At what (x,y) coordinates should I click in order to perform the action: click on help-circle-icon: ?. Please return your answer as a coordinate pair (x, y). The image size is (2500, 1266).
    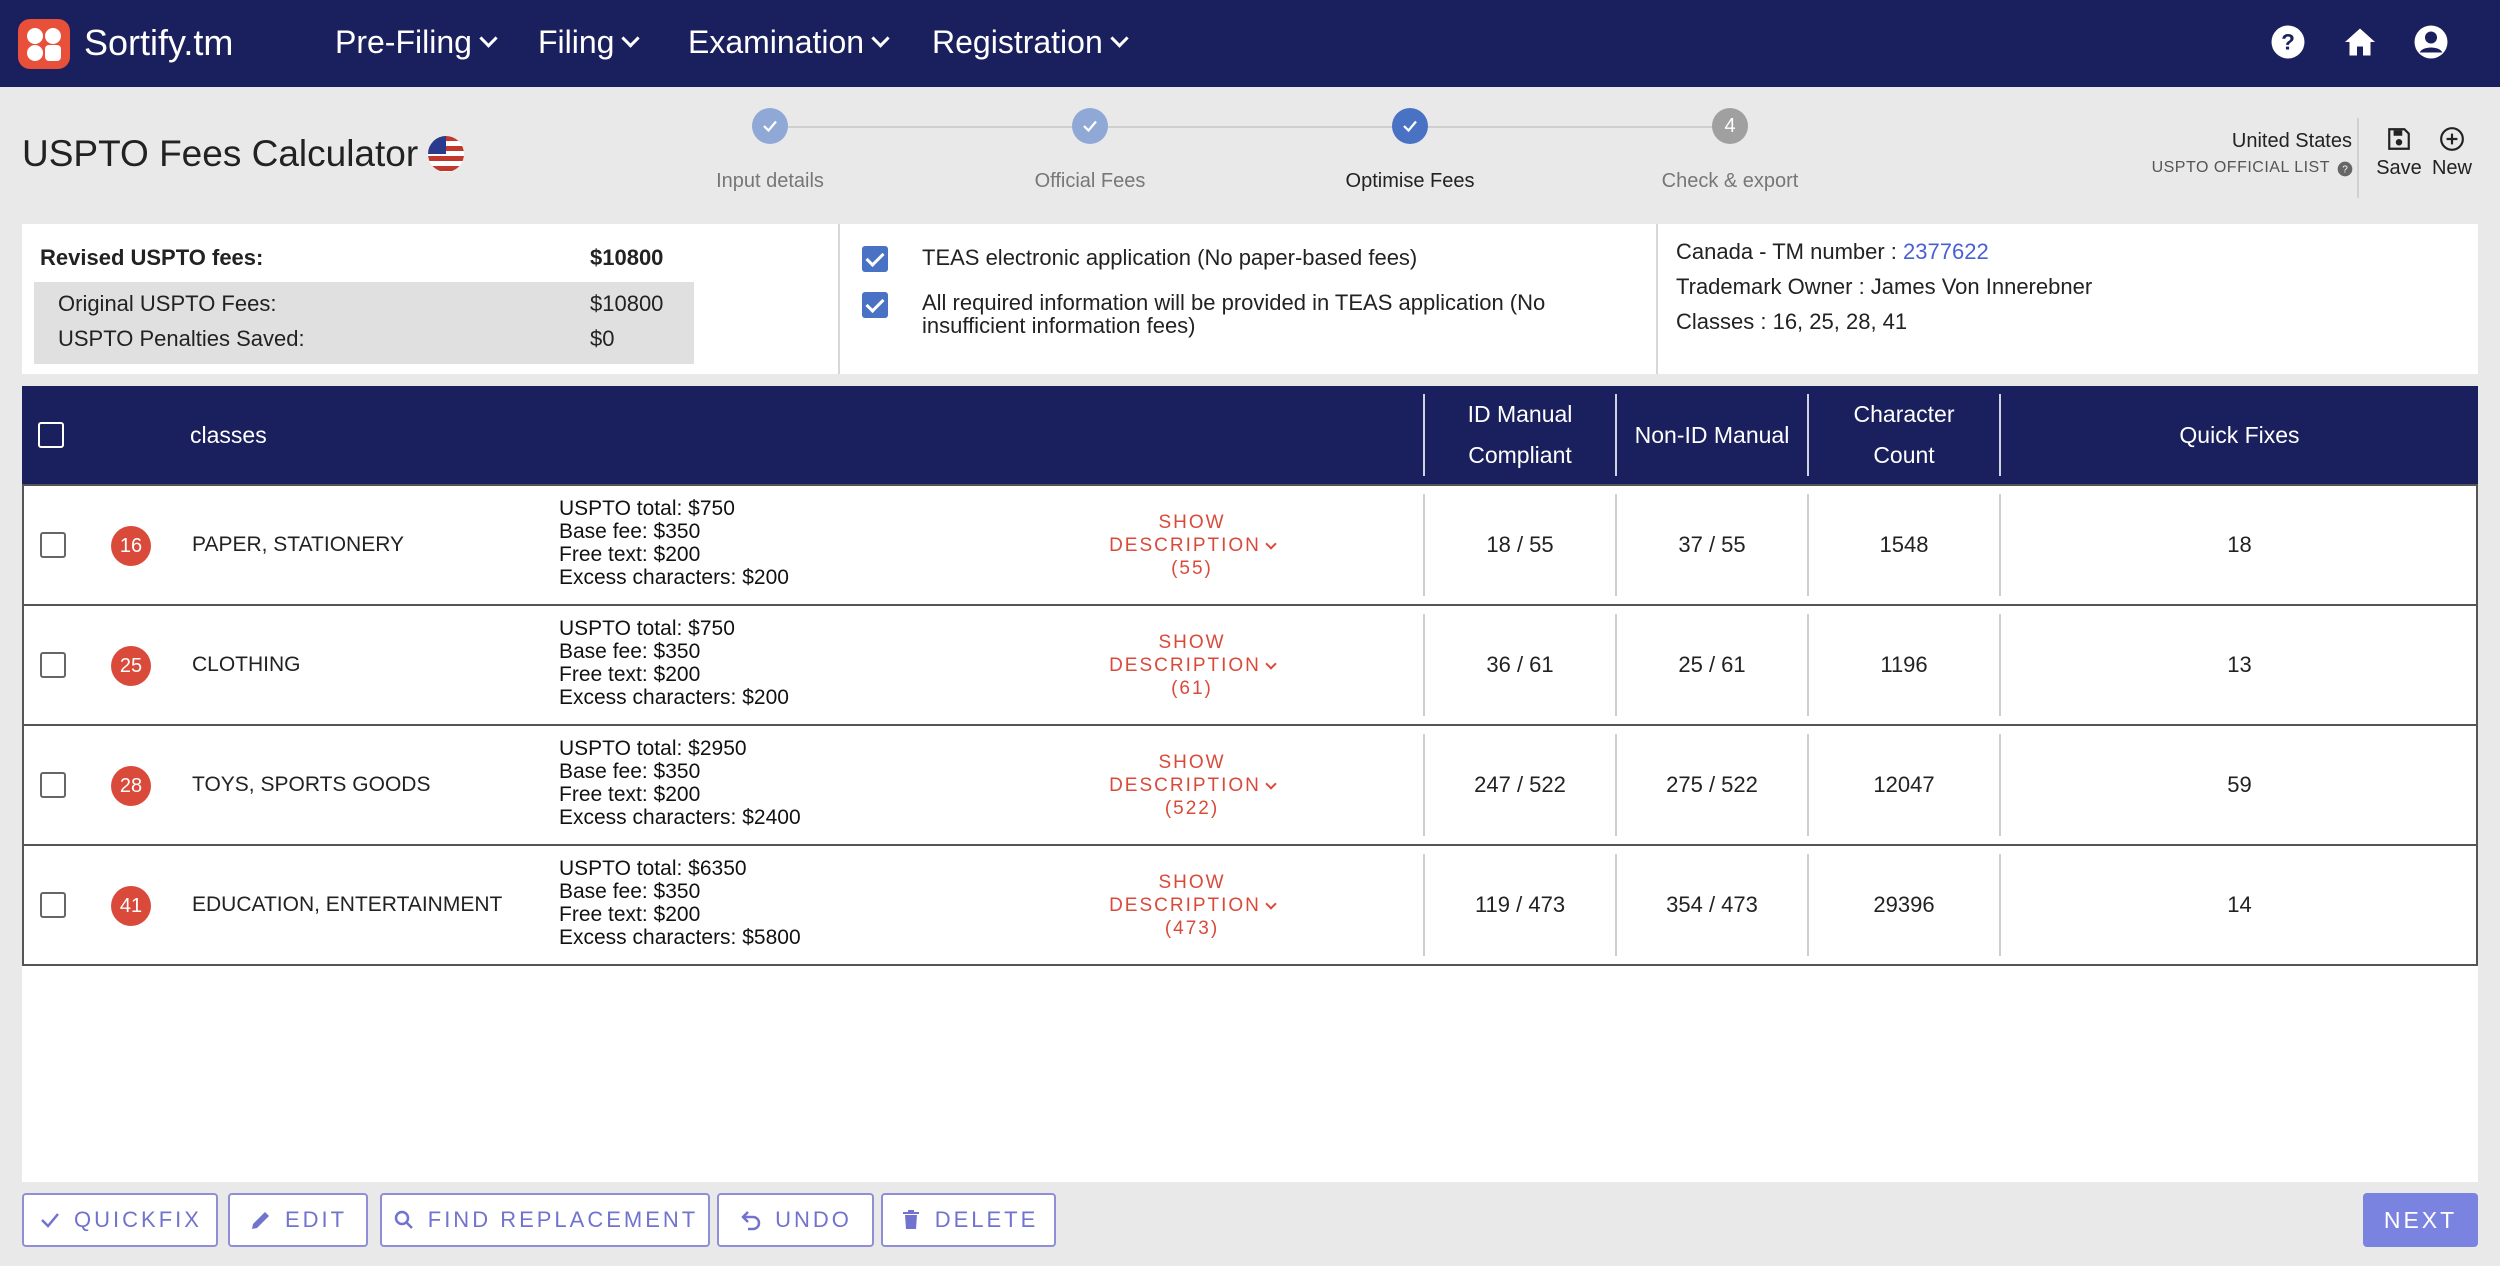
    Looking at the image, I should click on (2345, 169).